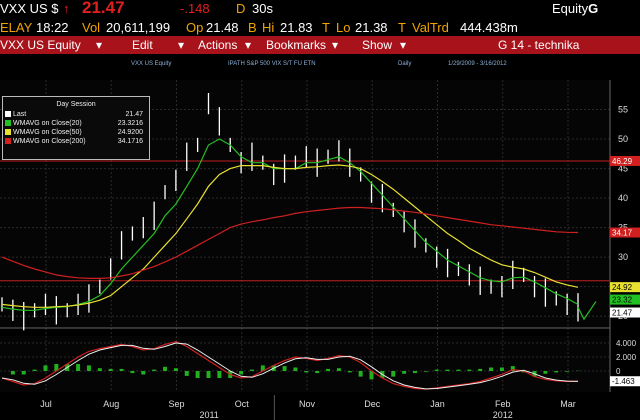 The width and height of the screenshot is (640, 420). I want to click on bookmarks-chevron-icon: ▾, so click(335, 45).